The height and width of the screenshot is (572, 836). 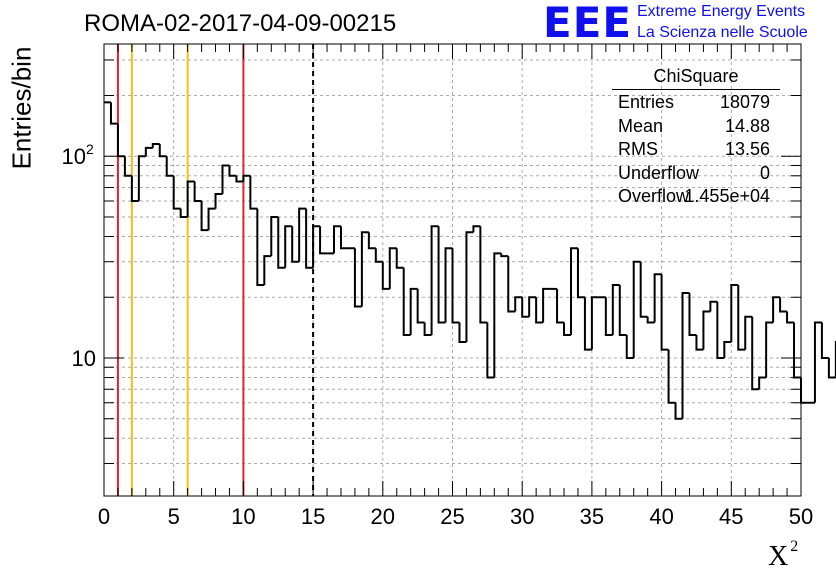 What do you see at coordinates (452, 516) in the screenshot?
I see `x-tick-label: 25` at bounding box center [452, 516].